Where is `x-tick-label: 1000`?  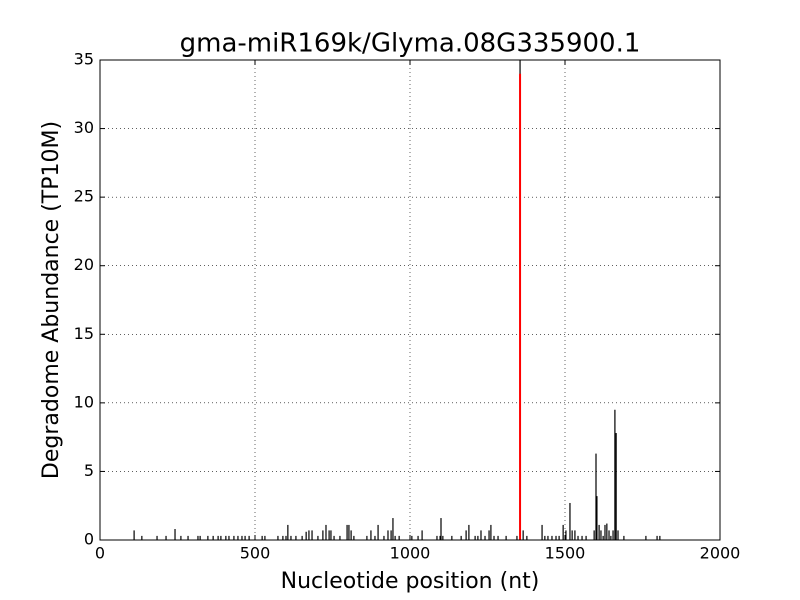
x-tick-label: 1000 is located at coordinates (410, 553).